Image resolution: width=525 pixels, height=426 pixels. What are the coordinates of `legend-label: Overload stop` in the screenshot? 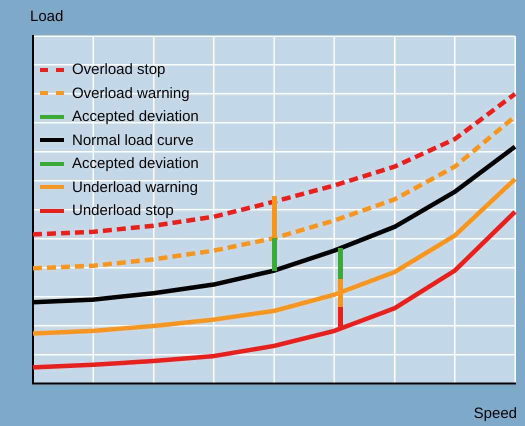 It's located at (118, 70).